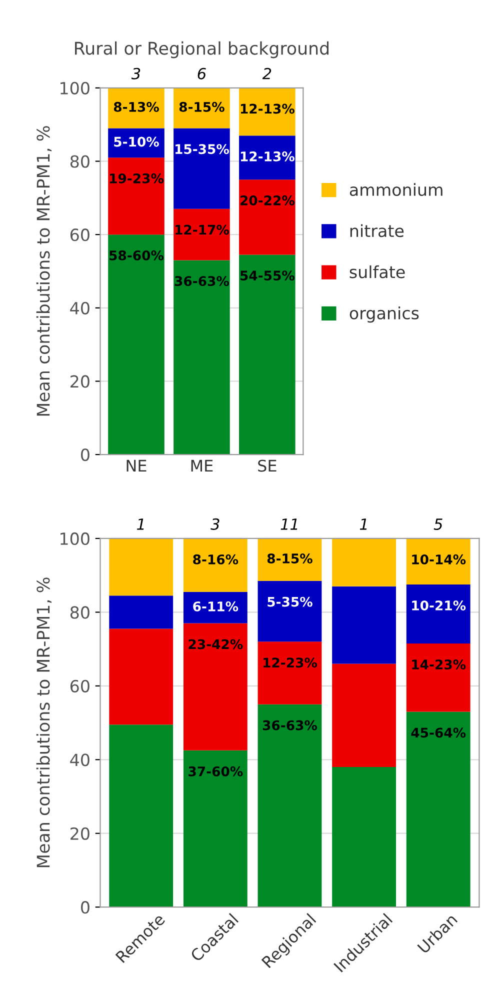  What do you see at coordinates (202, 229) in the screenshot?
I see `annotation: 12-17%` at bounding box center [202, 229].